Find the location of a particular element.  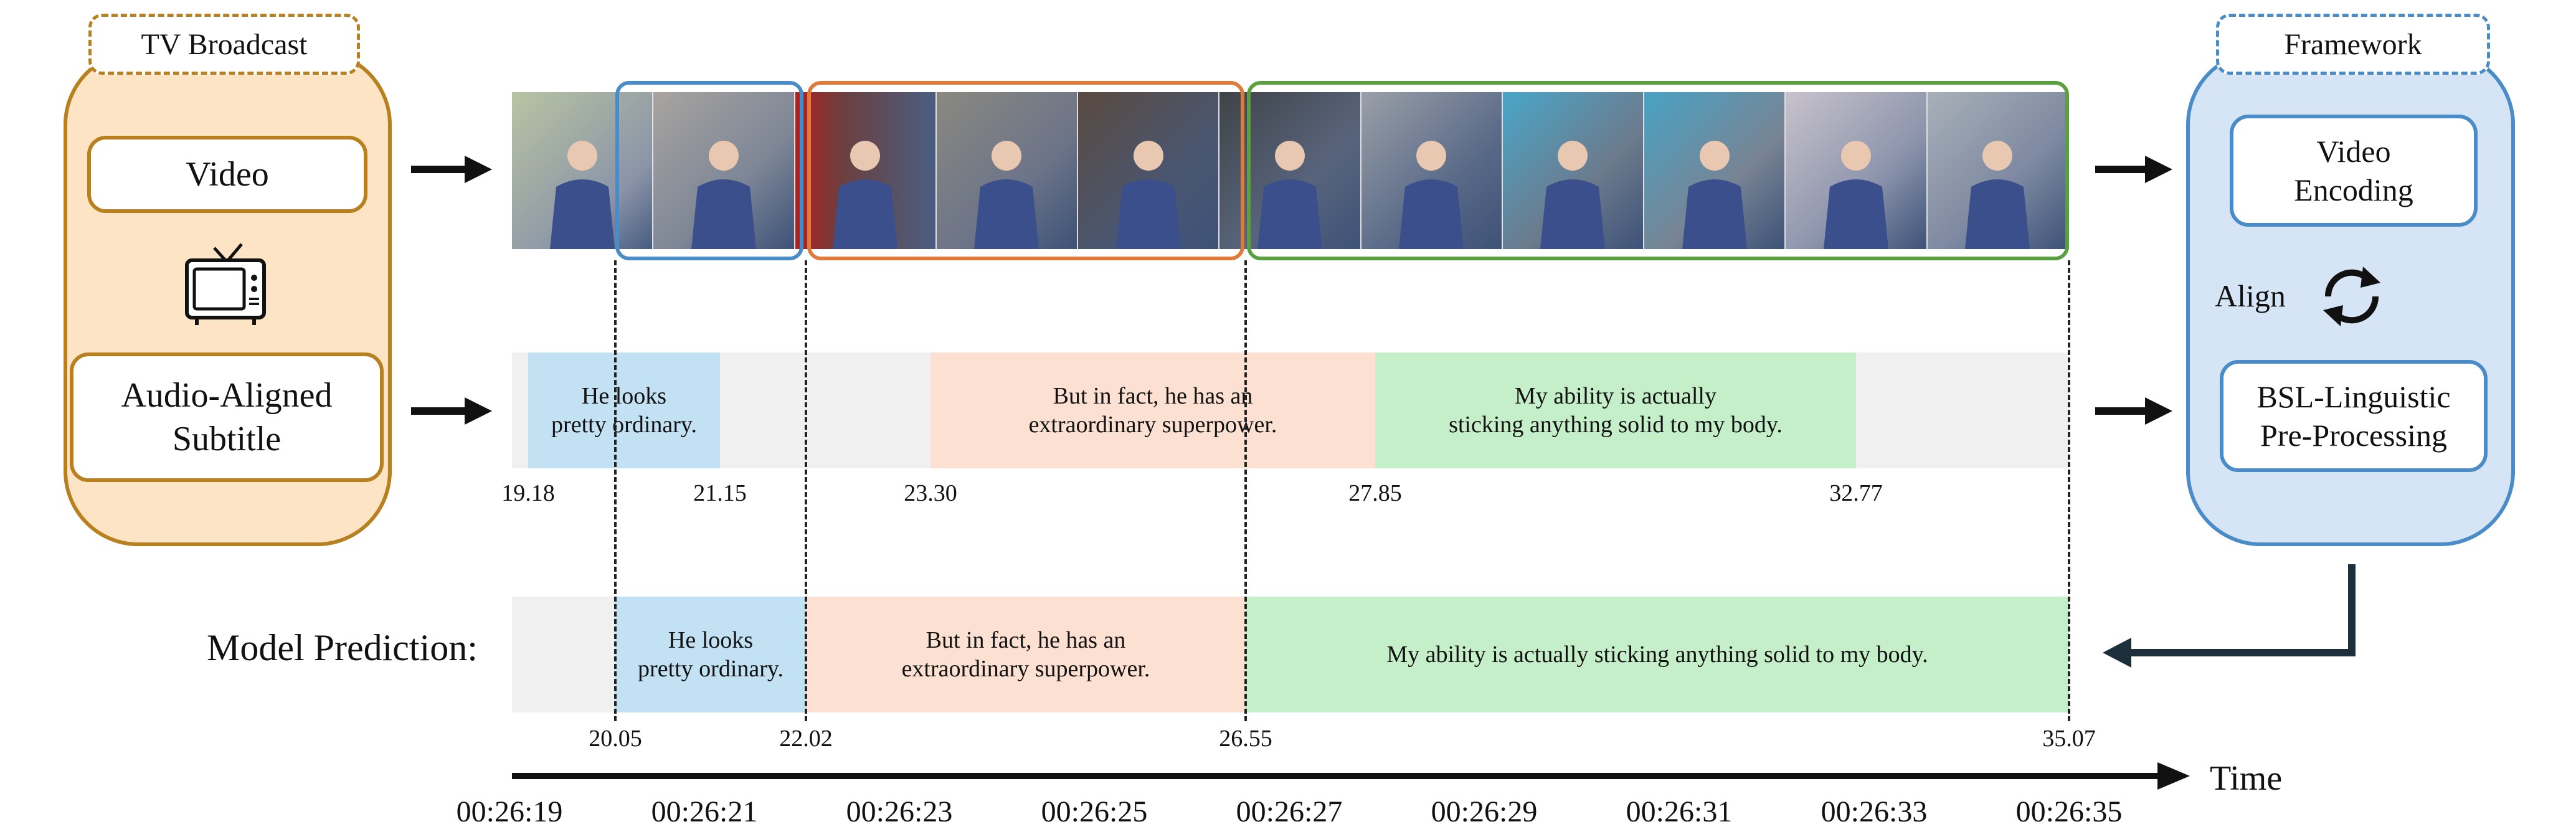

segment-box-blue is located at coordinates (709, 170).